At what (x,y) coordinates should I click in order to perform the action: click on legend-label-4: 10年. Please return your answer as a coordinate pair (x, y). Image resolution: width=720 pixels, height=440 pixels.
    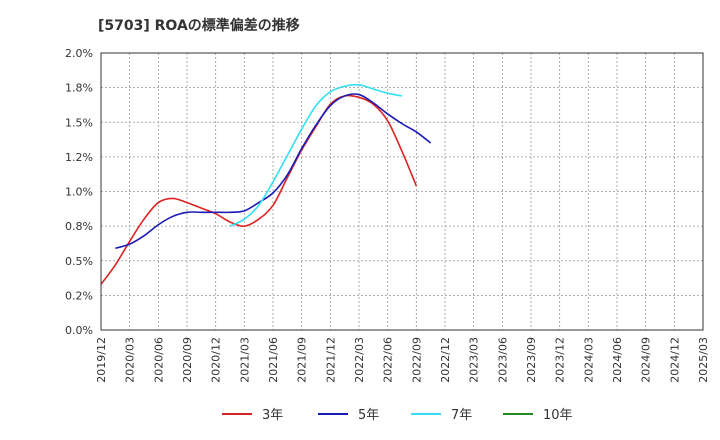
    Looking at the image, I should click on (558, 415).